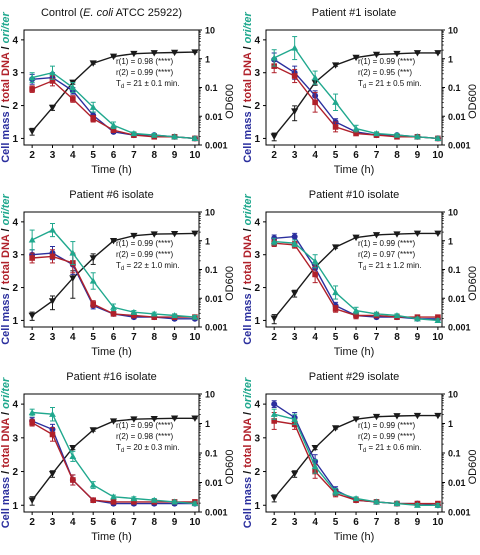 The height and width of the screenshot is (555, 480). Describe the element at coordinates (6, 502) in the screenshot. I see `ylabel-cell-mass: Cell mass` at that location.